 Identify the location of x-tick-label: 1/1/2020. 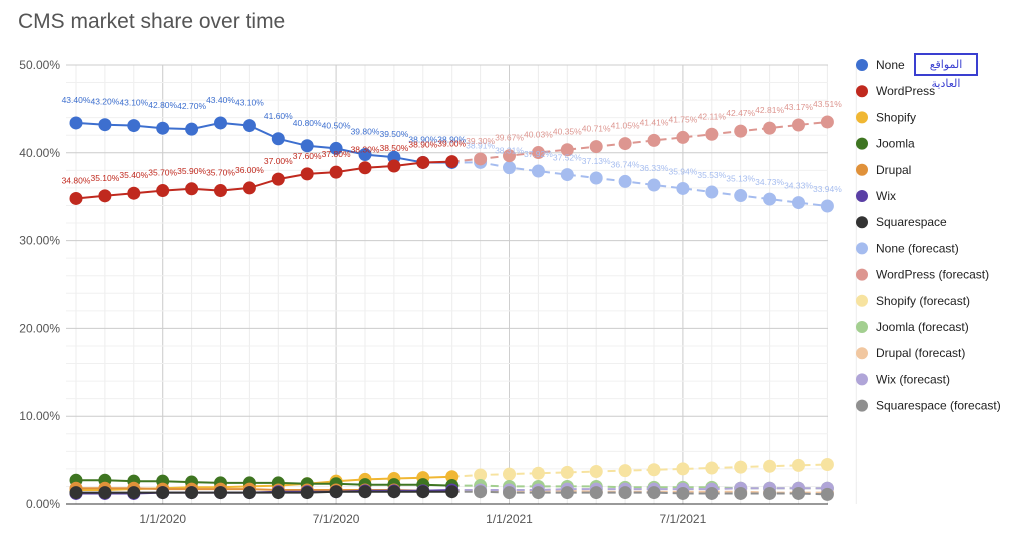
(162, 519).